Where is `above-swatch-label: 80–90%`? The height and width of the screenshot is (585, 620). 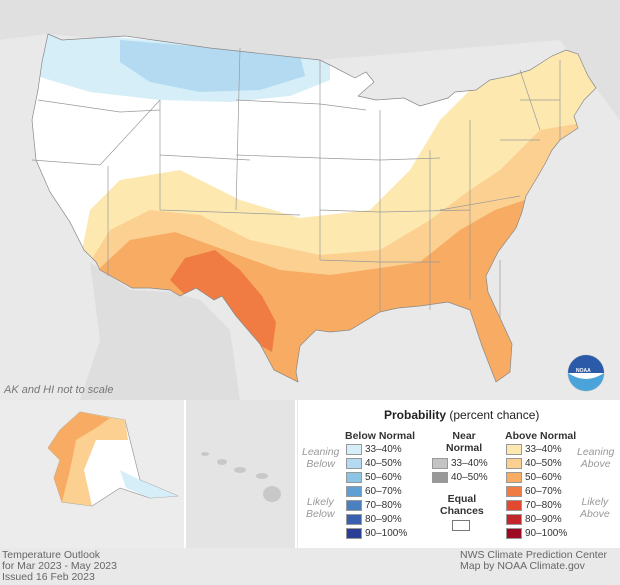 above-swatch-label: 80–90% is located at coordinates (543, 519).